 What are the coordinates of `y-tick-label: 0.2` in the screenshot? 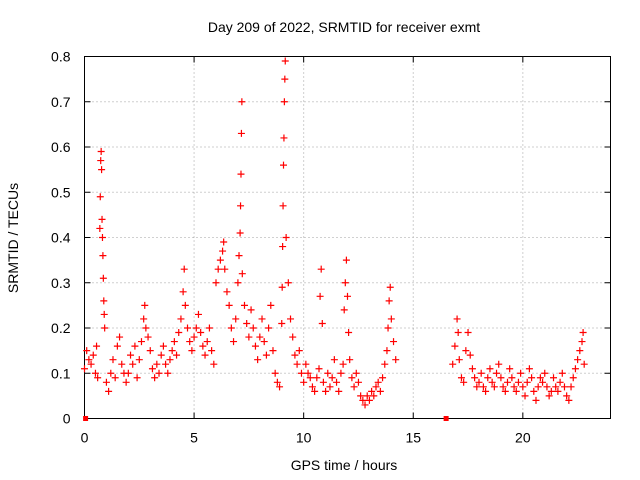 It's located at (61, 328).